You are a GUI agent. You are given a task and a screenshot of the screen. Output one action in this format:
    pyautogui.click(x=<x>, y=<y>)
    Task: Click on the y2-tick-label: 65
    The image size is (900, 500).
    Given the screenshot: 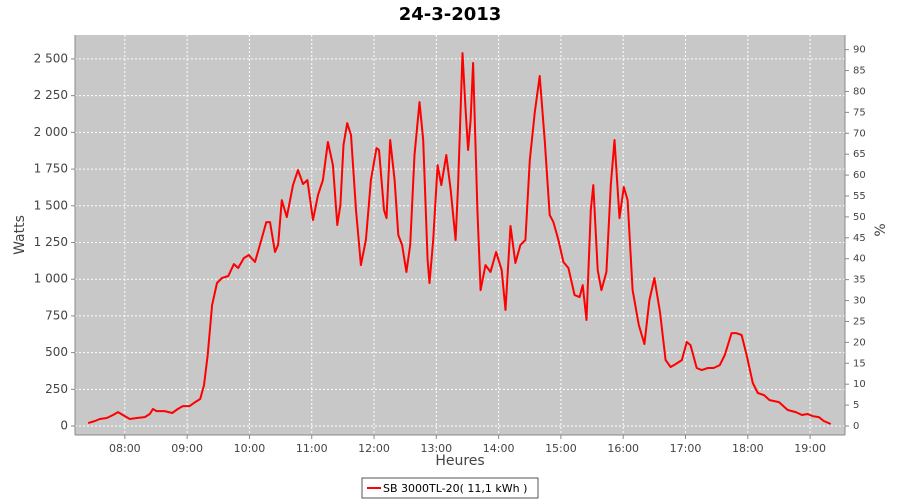 What is the action you would take?
    pyautogui.click(x=859, y=154)
    